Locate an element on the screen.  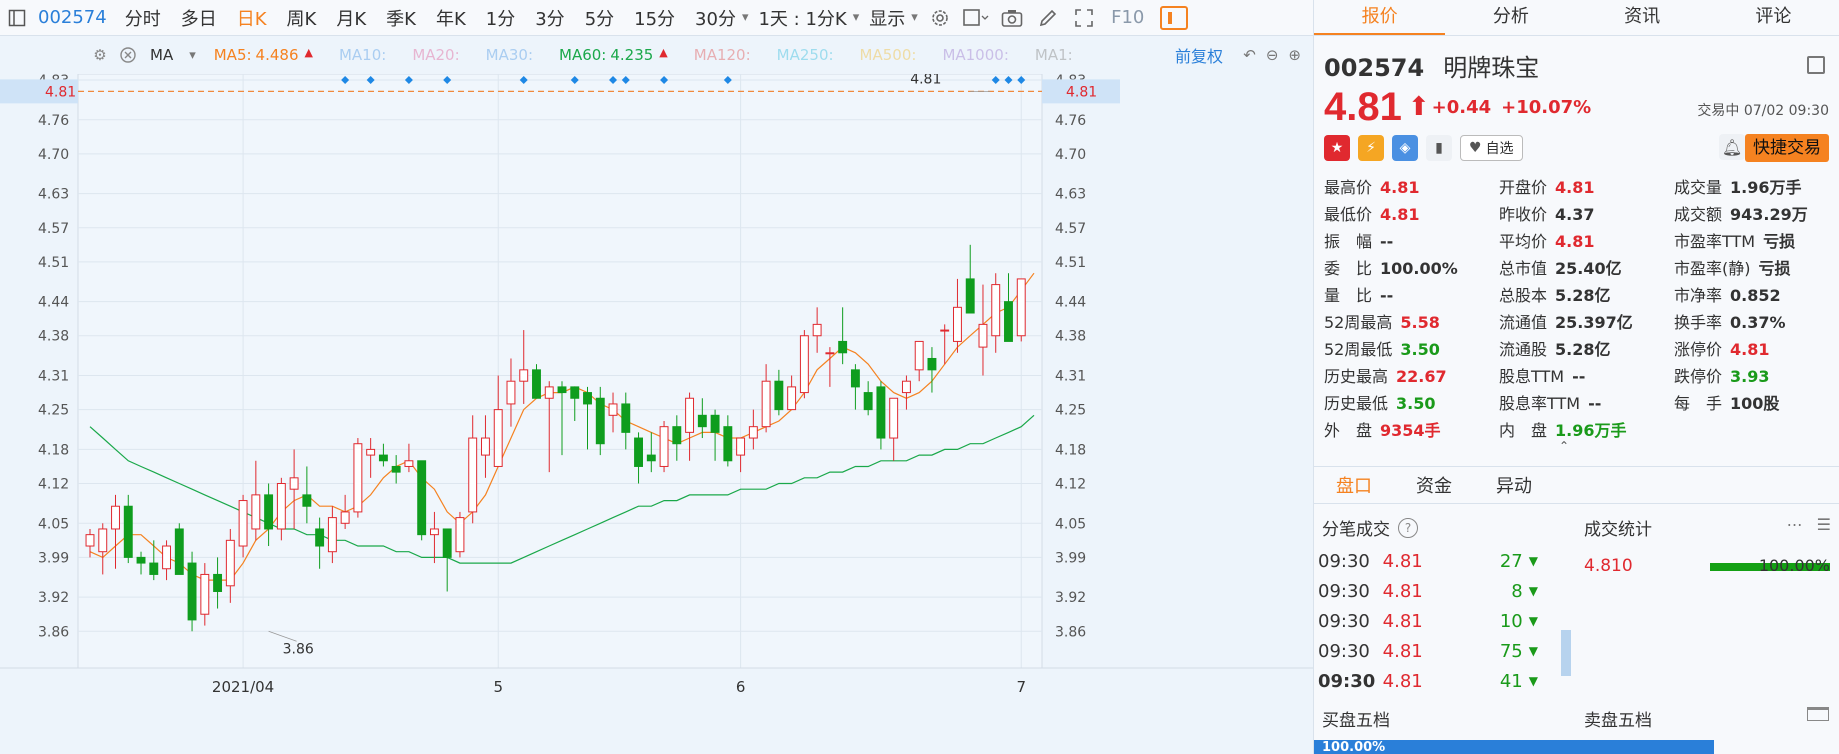
camera-icon is located at coordinates (1012, 18).